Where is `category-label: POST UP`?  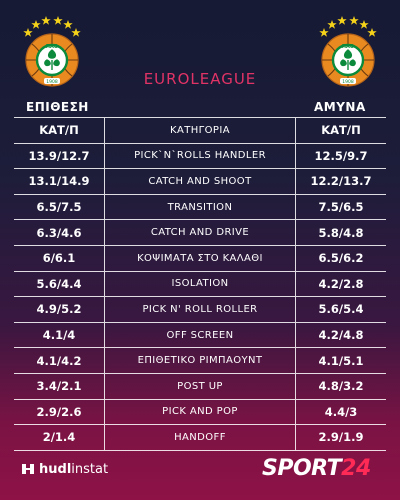
category-label: POST UP is located at coordinates (200, 386).